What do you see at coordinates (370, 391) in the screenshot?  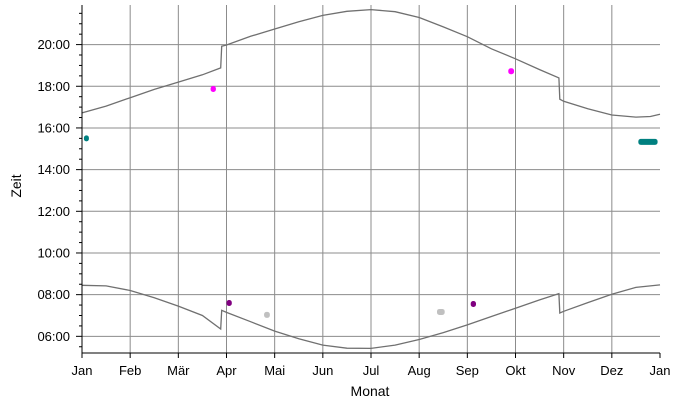 I see `x-axis-title: Monat` at bounding box center [370, 391].